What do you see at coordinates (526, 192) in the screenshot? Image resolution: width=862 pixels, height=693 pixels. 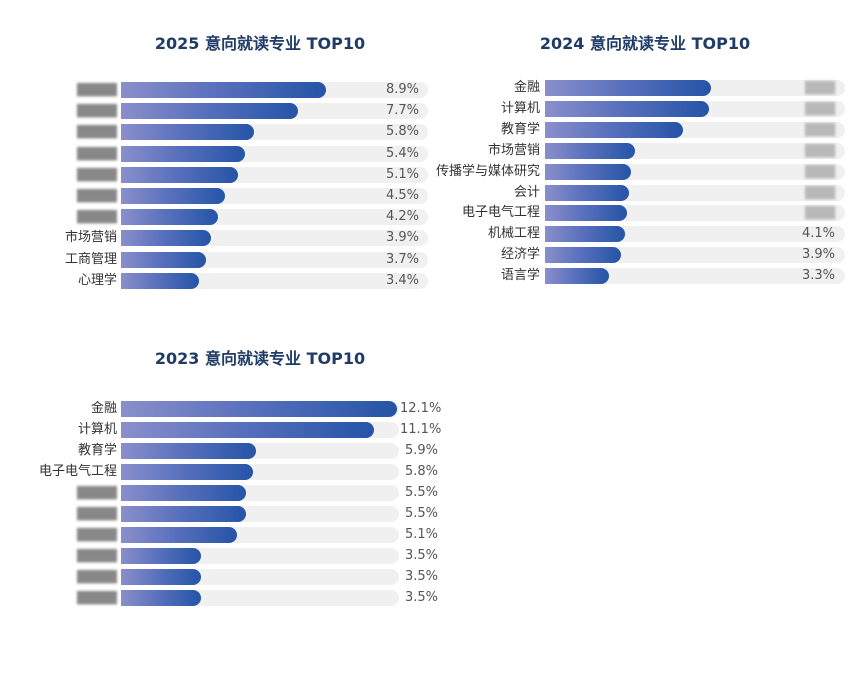 I see `category-label: 会计` at bounding box center [526, 192].